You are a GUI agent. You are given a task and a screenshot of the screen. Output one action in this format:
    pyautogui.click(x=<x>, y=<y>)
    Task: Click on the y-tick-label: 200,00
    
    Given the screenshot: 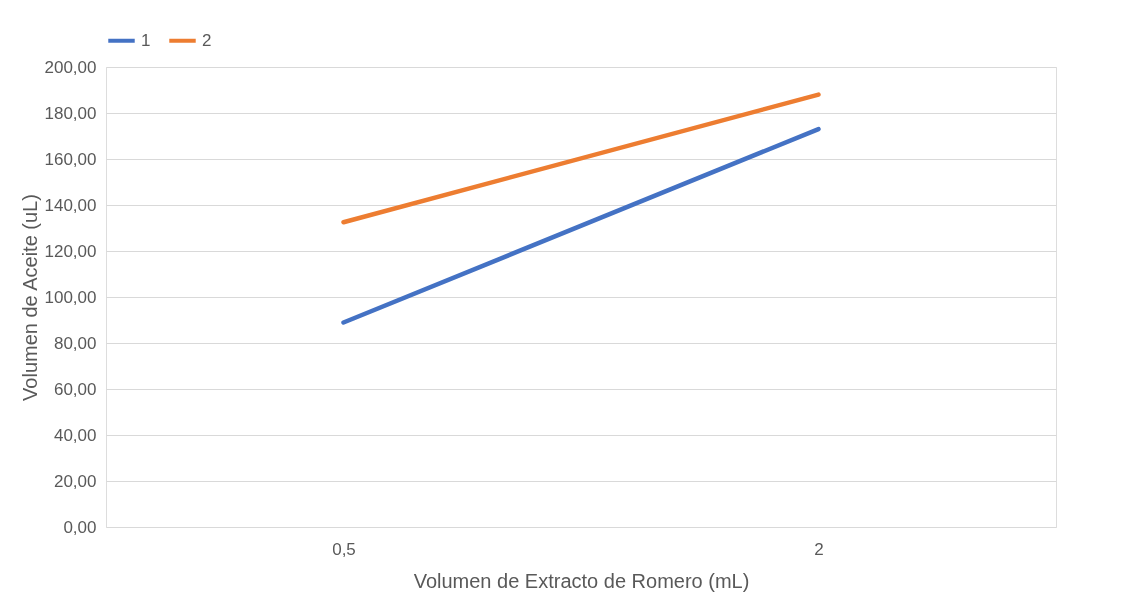 What is the action you would take?
    pyautogui.click(x=70, y=67)
    